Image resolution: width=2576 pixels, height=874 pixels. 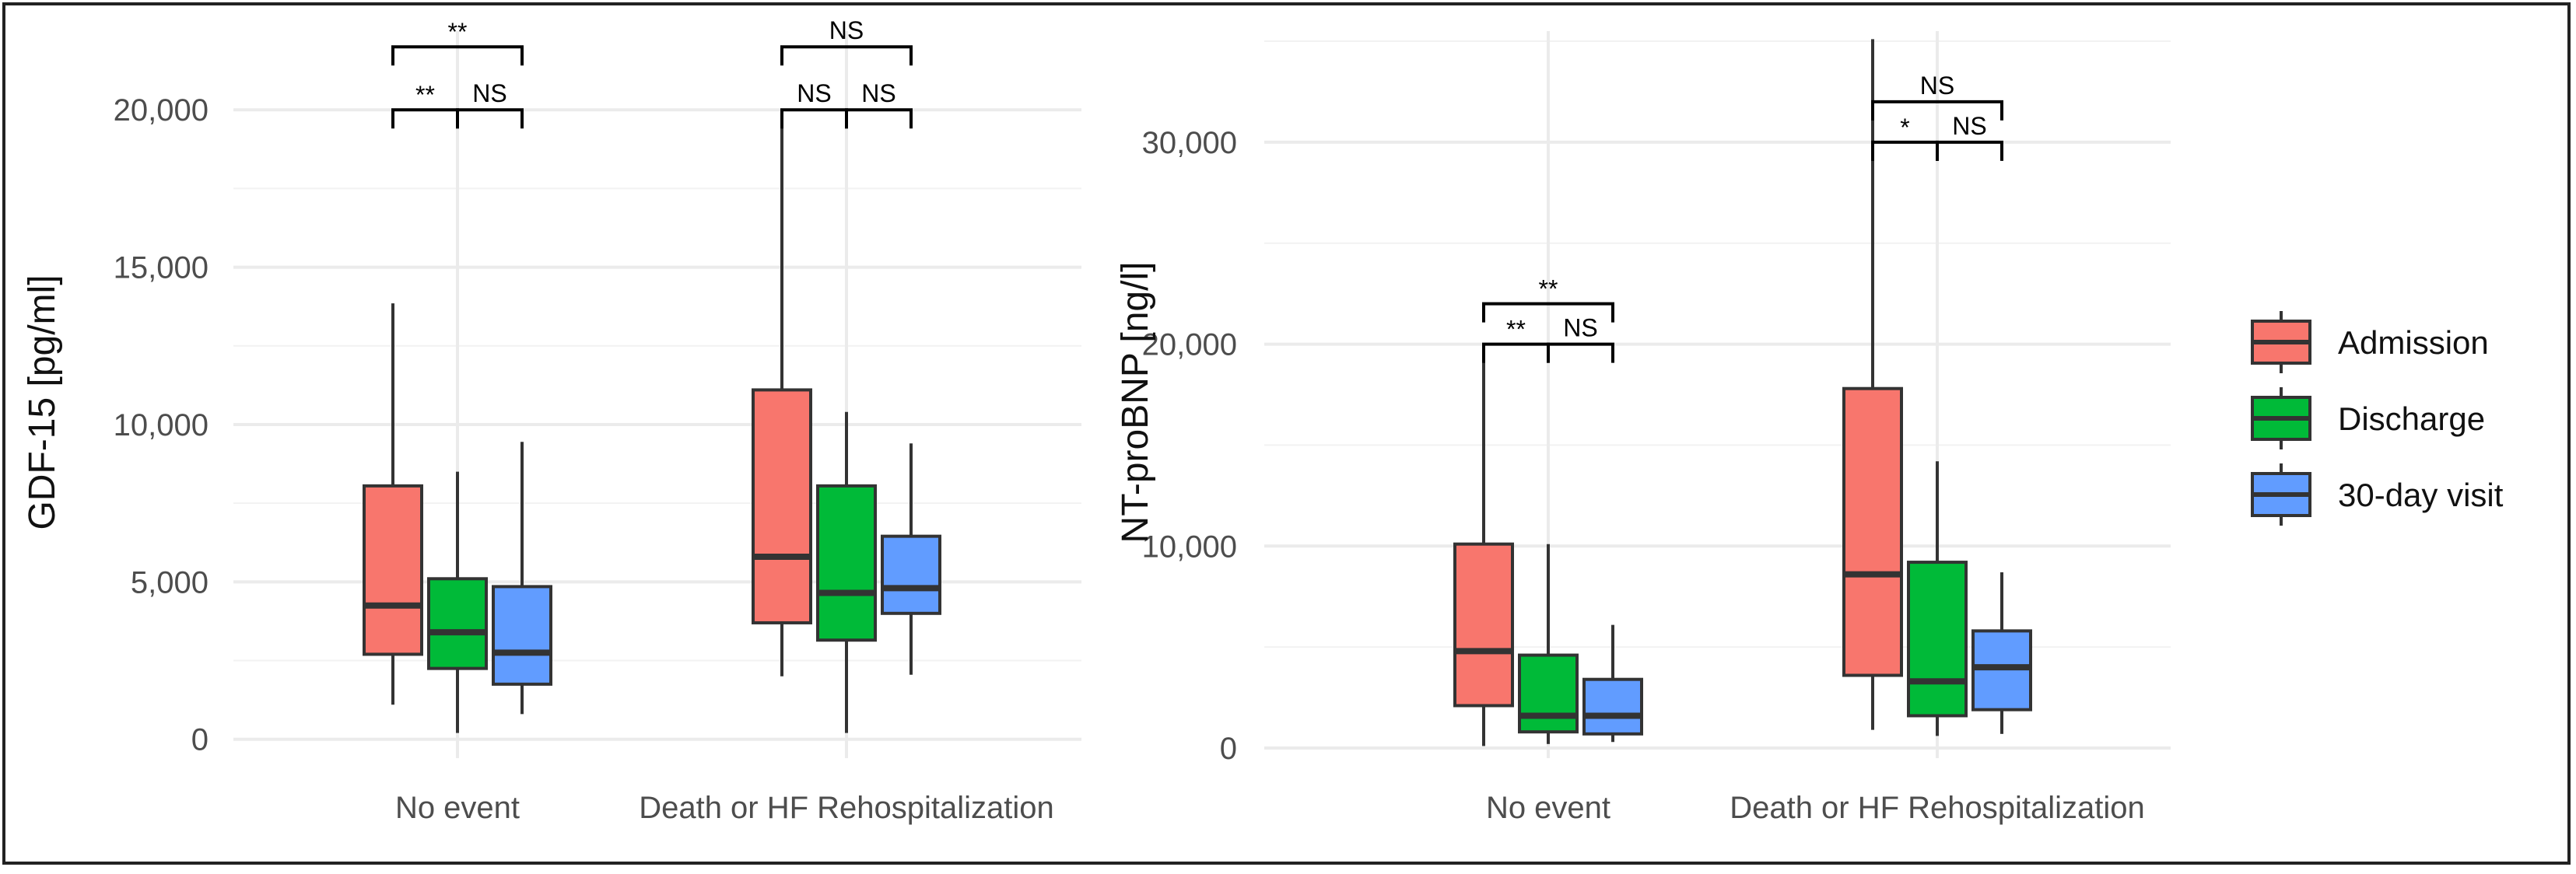 I want to click on y-axis-title: GDF-15 [pg/ml], so click(x=42, y=402).